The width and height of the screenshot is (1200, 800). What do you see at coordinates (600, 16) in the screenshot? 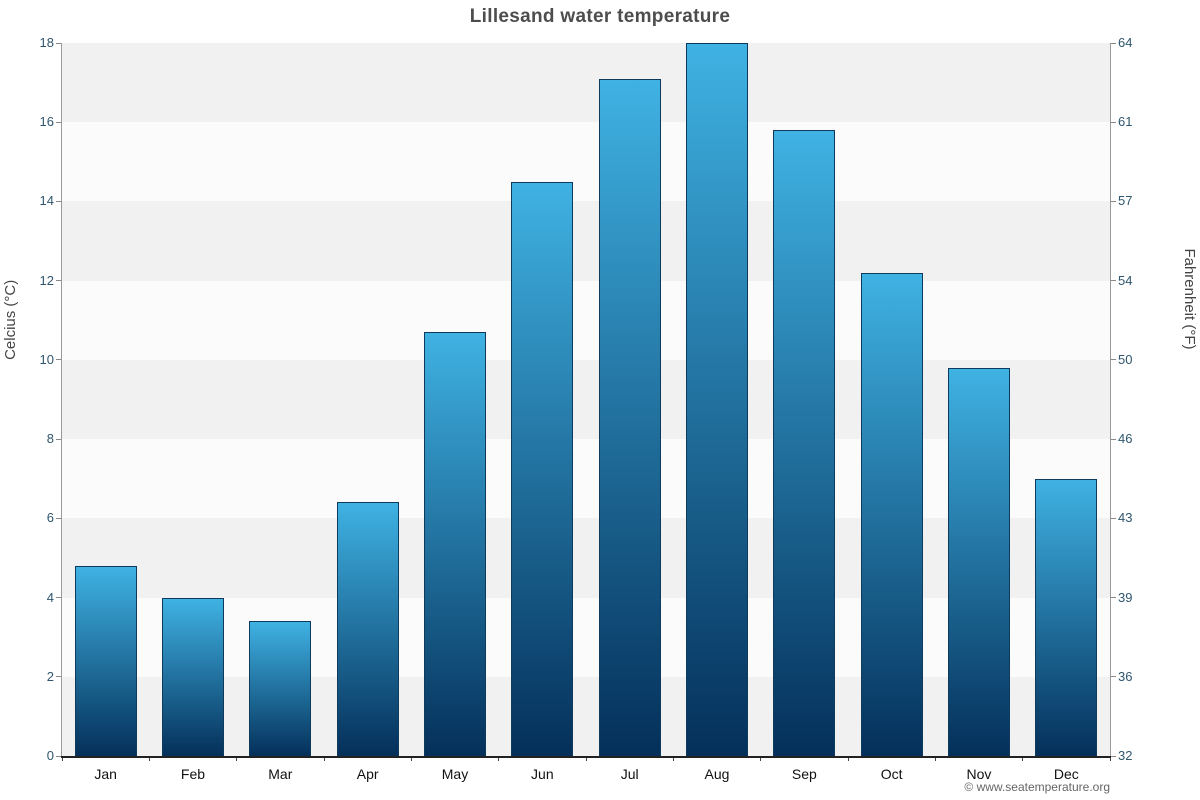
I see `chart-title: Lillesand water temperature` at bounding box center [600, 16].